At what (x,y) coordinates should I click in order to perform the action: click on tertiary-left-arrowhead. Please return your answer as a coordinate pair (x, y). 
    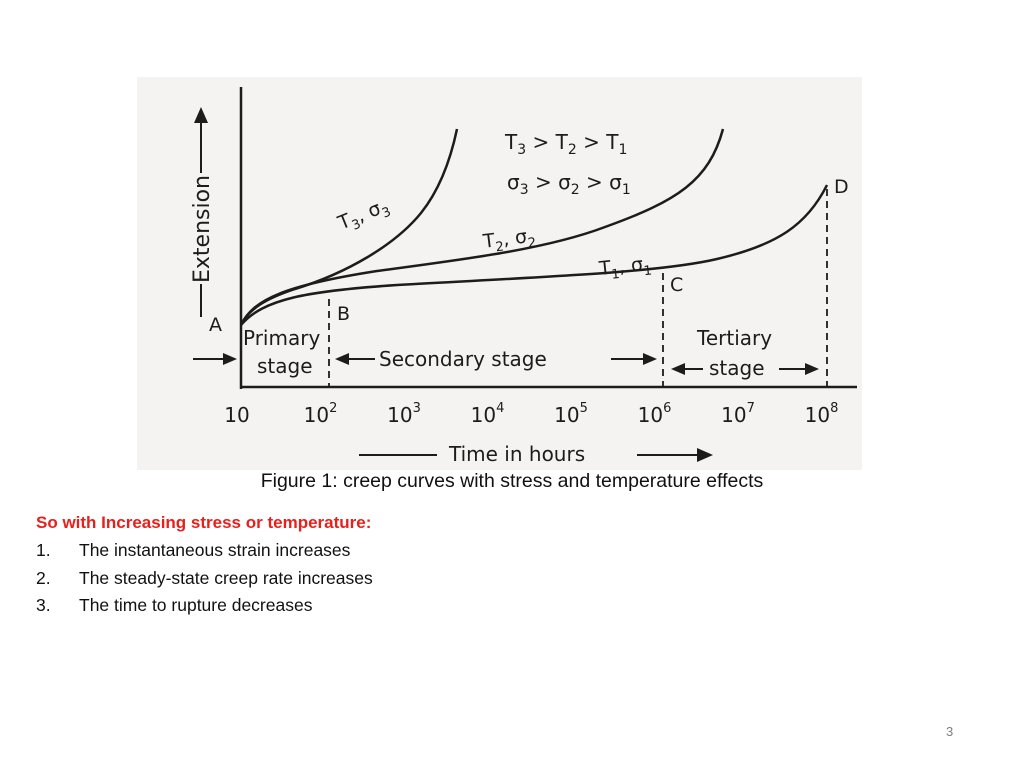
    Looking at the image, I should click on (678, 369).